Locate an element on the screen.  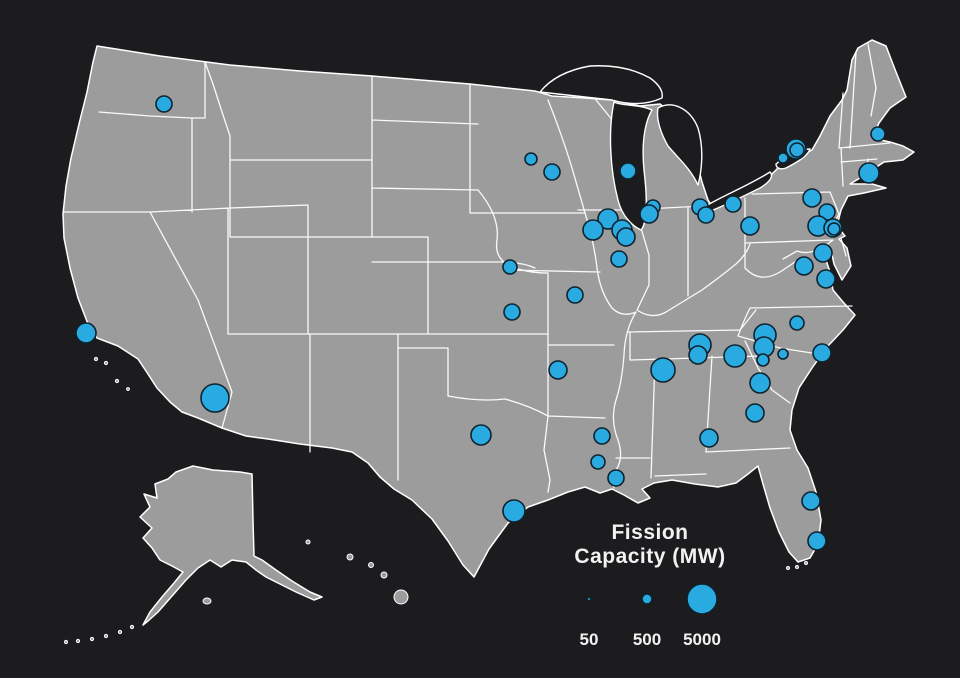
alaska is located at coordinates (193, 555).